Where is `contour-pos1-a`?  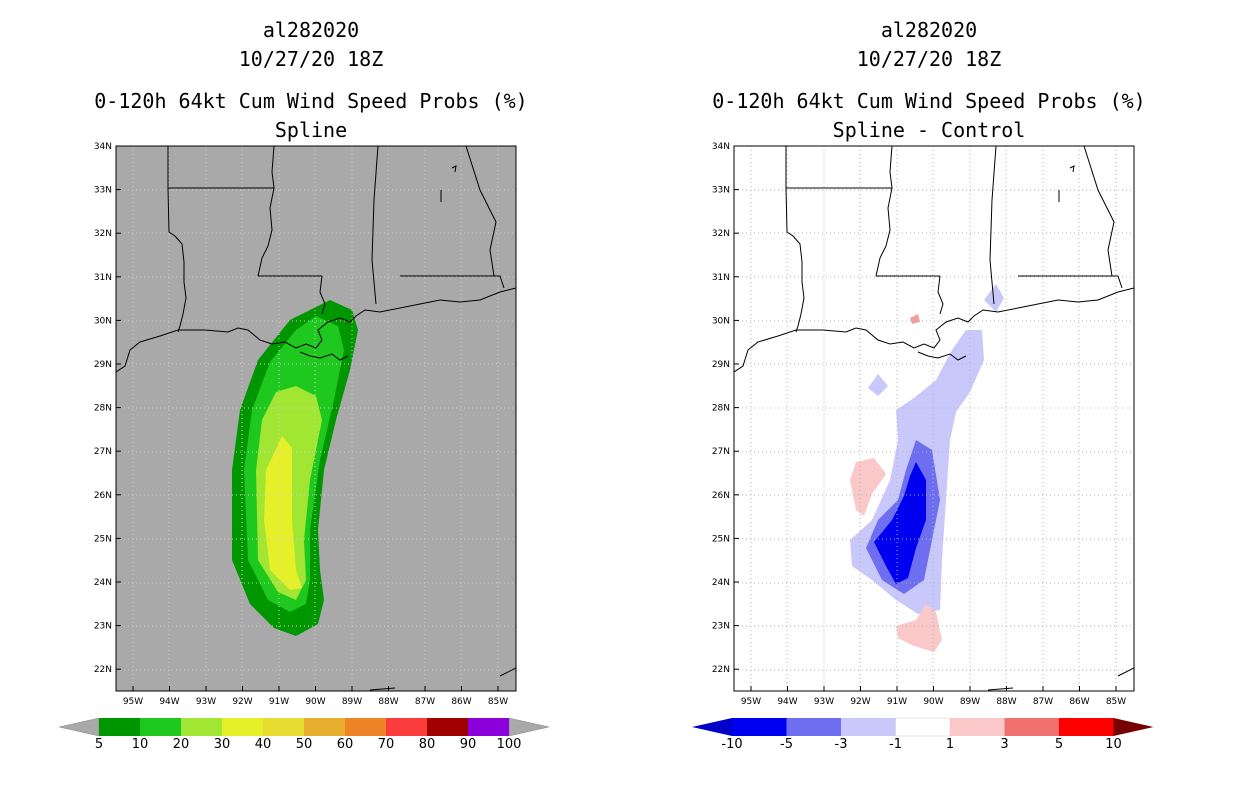
contour-pos1-a is located at coordinates (868, 487).